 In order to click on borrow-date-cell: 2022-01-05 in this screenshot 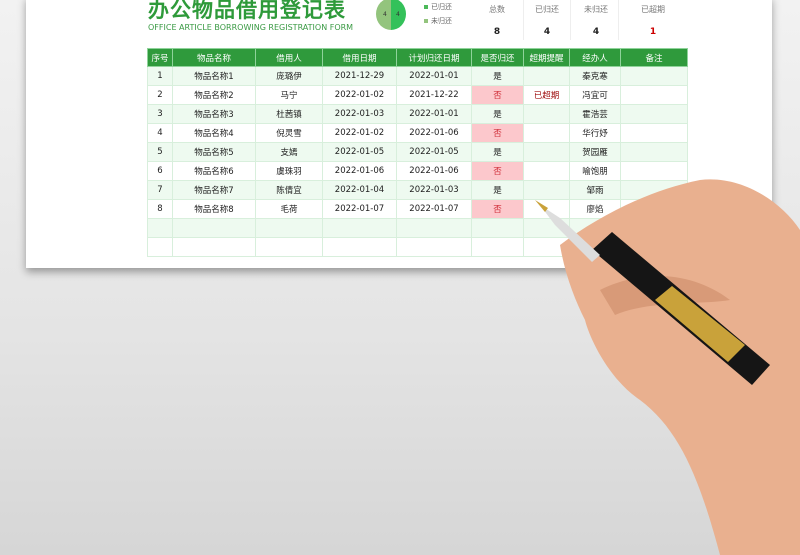, I will do `click(359, 152)`.